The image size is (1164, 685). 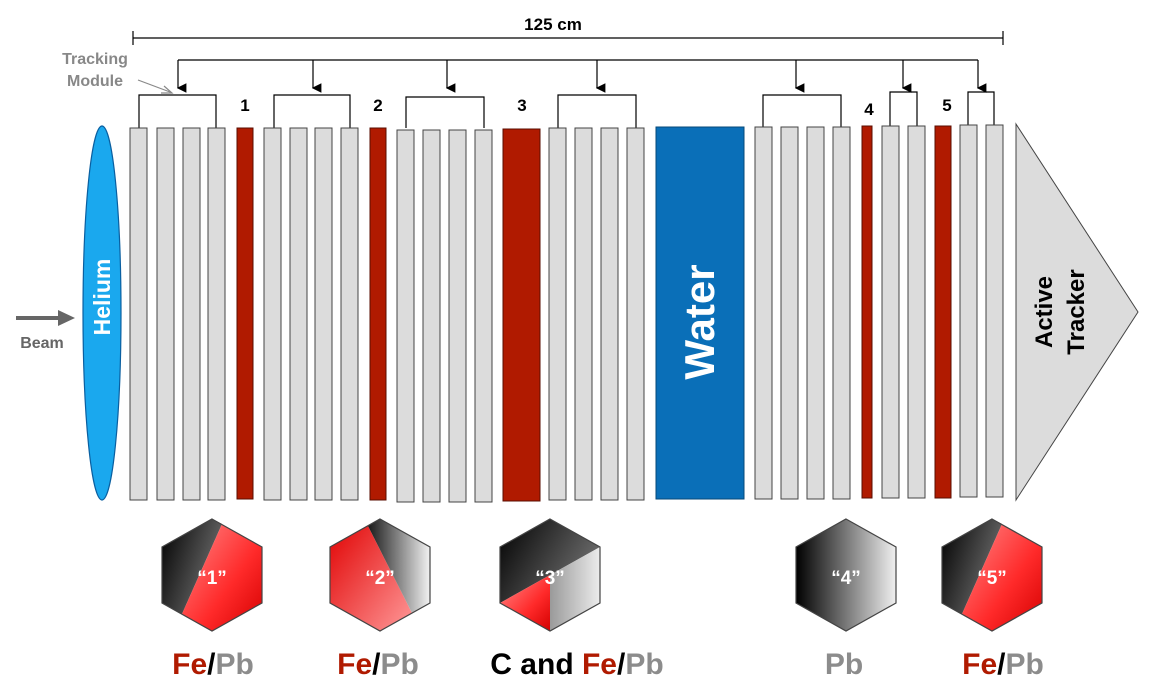 I want to click on dimension-label: 125 cm, so click(x=553, y=24).